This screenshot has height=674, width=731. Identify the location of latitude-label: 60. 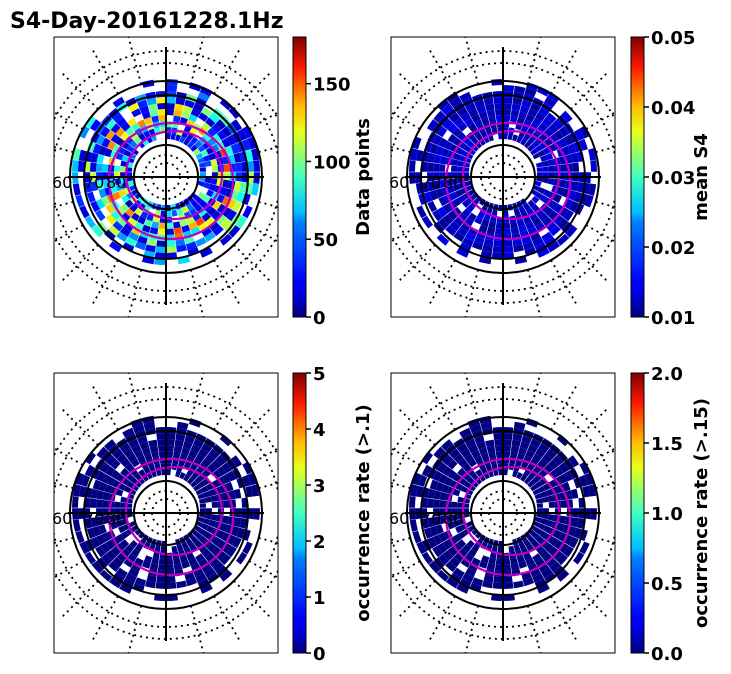
(399, 518).